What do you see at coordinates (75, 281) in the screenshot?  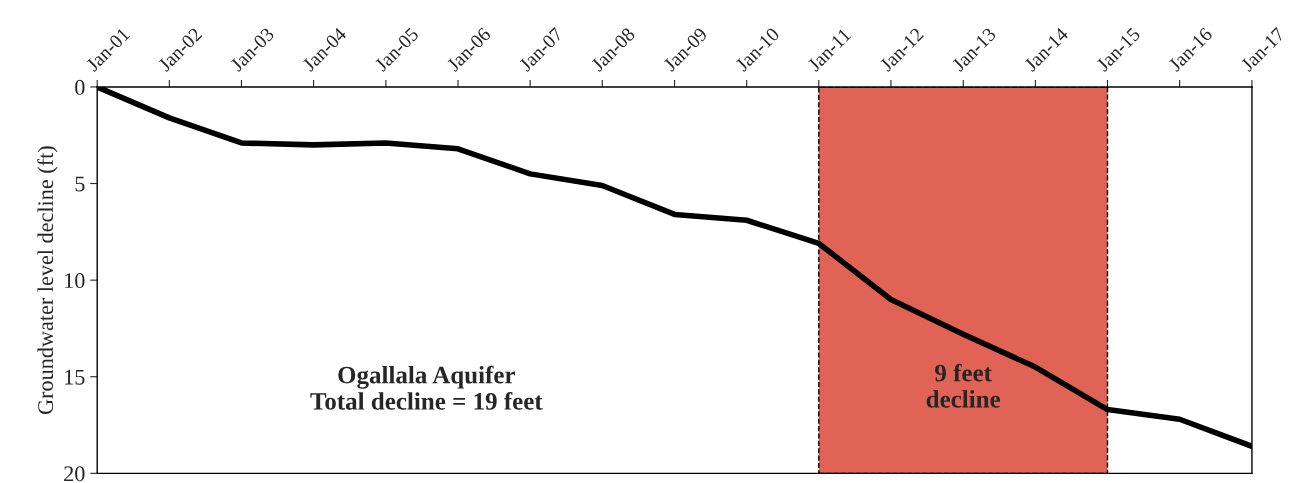 I see `y-tick-label: 10` at bounding box center [75, 281].